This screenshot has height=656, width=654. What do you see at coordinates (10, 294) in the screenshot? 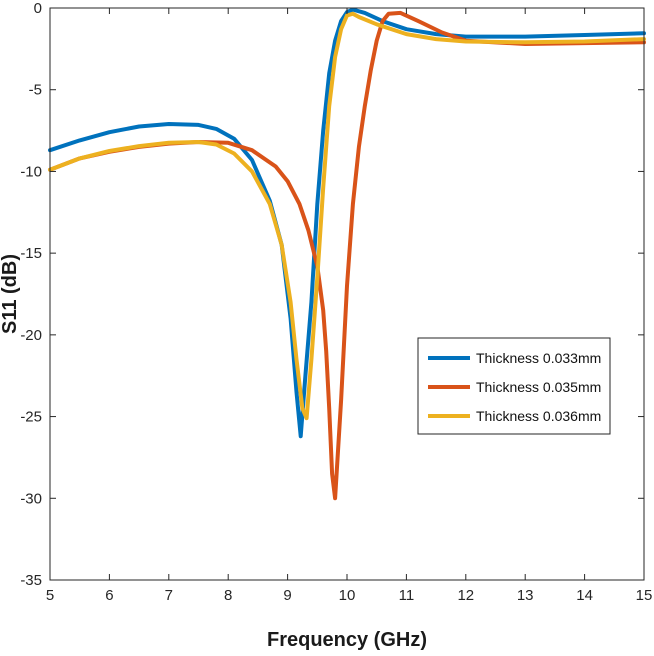
I see `y-axis-title: S11 (dB)` at bounding box center [10, 294].